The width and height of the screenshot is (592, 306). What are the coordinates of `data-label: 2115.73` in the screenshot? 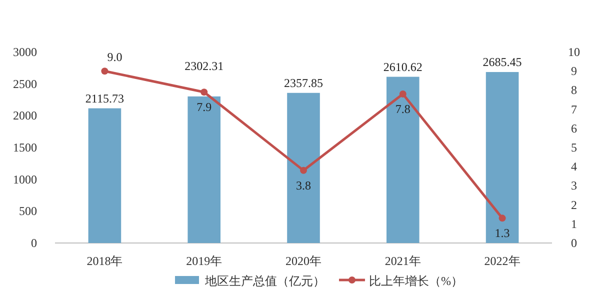 It's located at (104, 98).